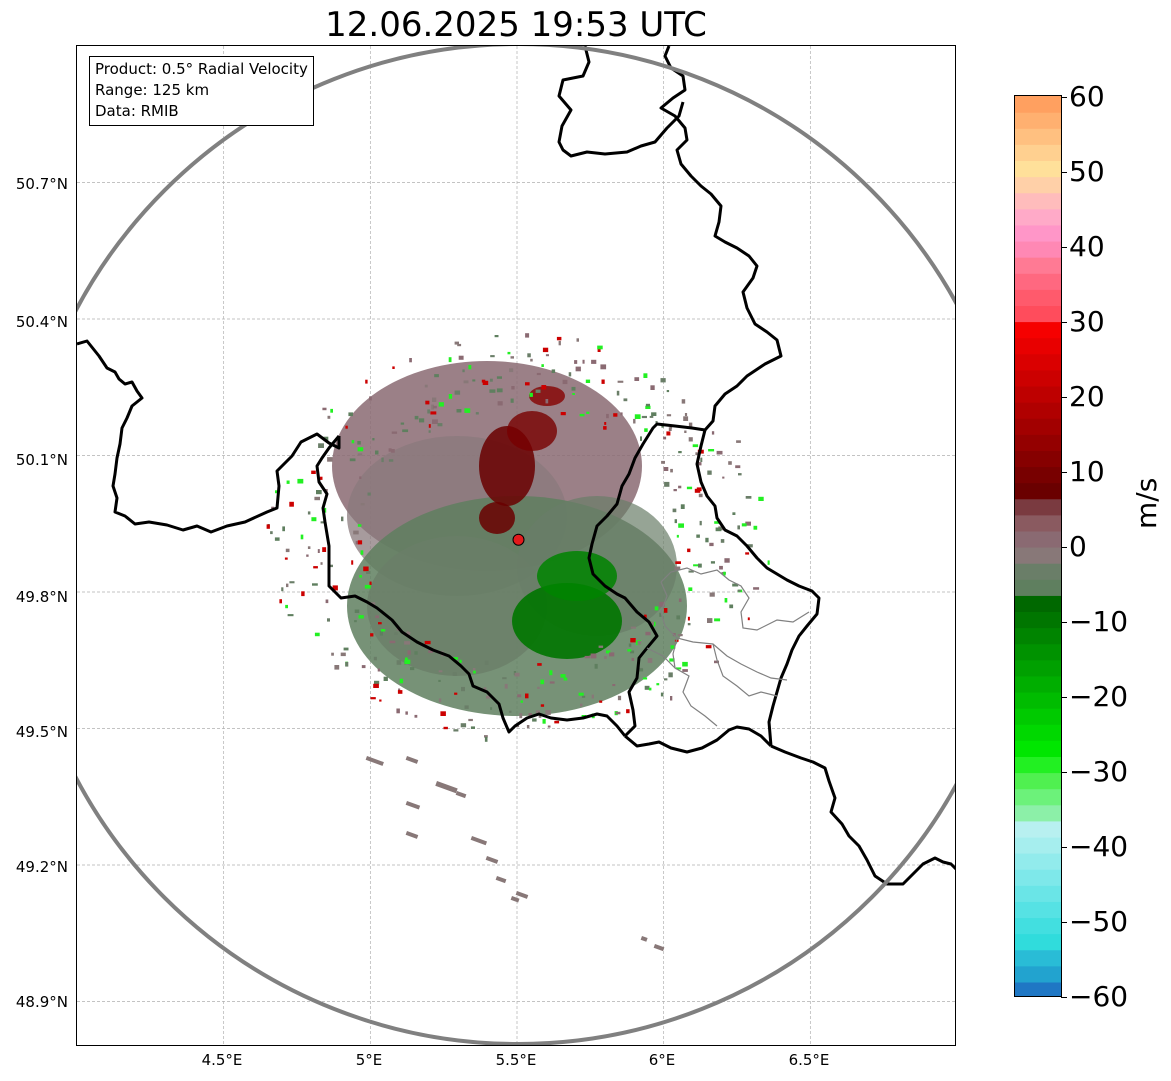  What do you see at coordinates (152, 90) in the screenshot?
I see `range-label: Range: 125 km` at bounding box center [152, 90].